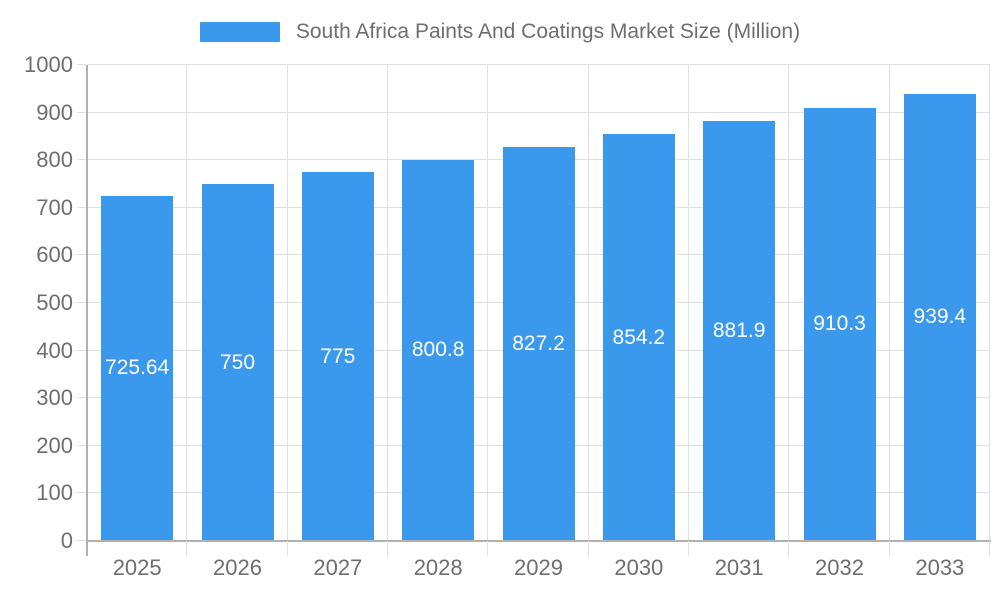 The width and height of the screenshot is (1000, 600). I want to click on y-axis-label: 700, so click(54, 207).